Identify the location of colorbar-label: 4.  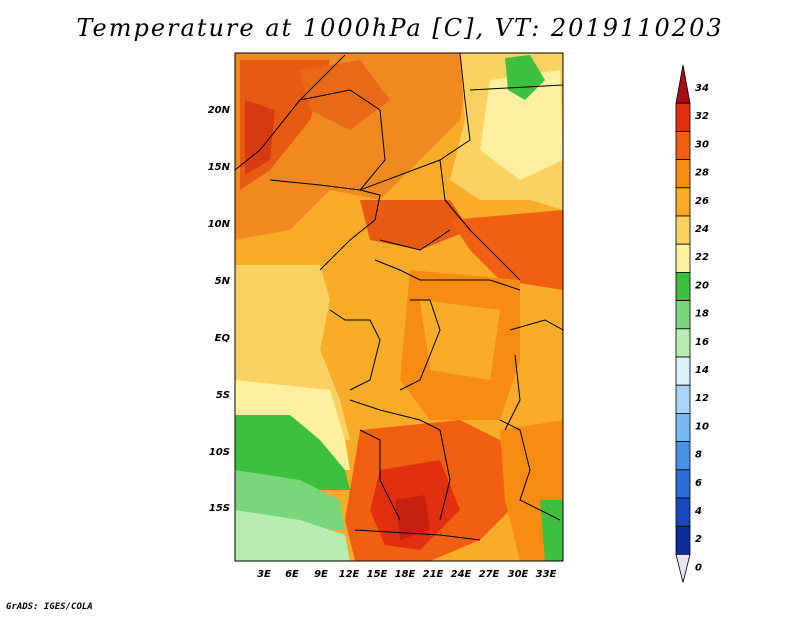
(698, 511).